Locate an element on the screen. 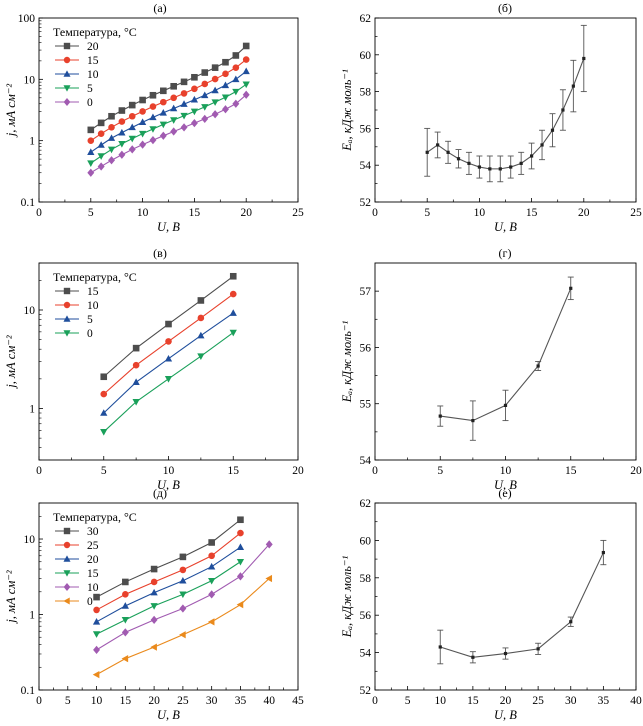 Image resolution: width=643 pixels, height=726 pixels. y-tick-label: 60 is located at coordinates (366, 56).